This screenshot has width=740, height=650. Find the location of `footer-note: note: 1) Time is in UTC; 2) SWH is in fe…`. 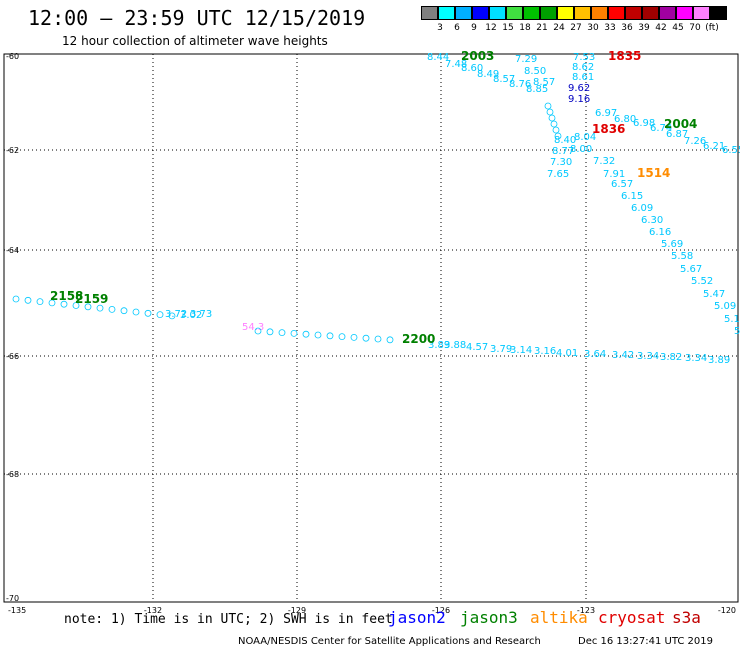

footer-note: note: 1) Time is in UTC; 2) SWH is in fe… is located at coordinates (228, 619).